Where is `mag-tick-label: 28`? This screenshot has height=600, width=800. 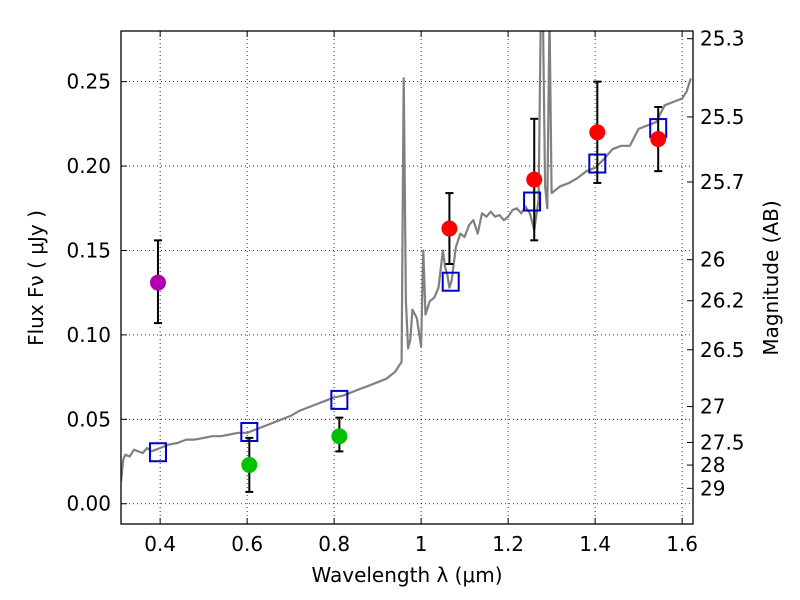
mag-tick-label: 28 is located at coordinates (712, 465).